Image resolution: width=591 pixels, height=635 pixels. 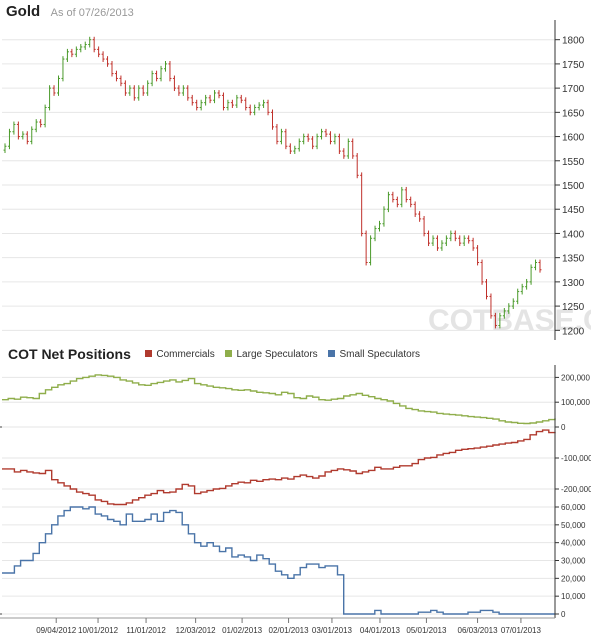 What do you see at coordinates (92, 13) in the screenshot?
I see `as-of-date: As of 07/26/2013` at bounding box center [92, 13].